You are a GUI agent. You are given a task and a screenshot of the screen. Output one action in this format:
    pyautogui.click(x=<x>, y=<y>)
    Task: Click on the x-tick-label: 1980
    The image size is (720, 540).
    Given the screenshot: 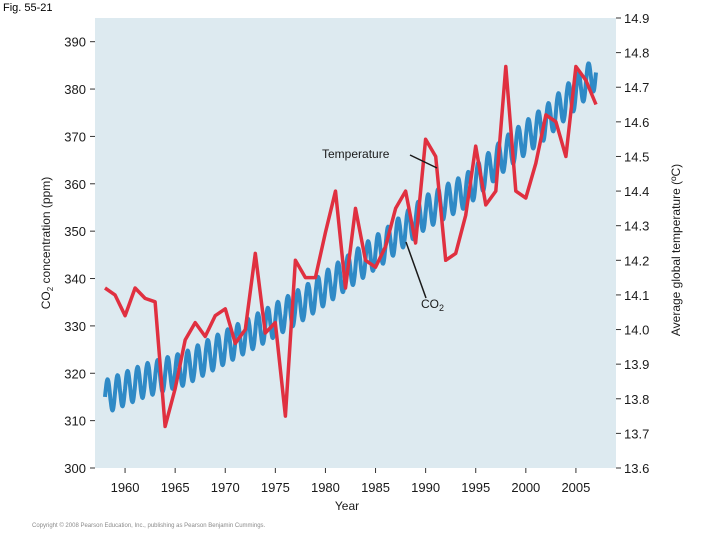 What is the action you would take?
    pyautogui.click(x=325, y=487)
    